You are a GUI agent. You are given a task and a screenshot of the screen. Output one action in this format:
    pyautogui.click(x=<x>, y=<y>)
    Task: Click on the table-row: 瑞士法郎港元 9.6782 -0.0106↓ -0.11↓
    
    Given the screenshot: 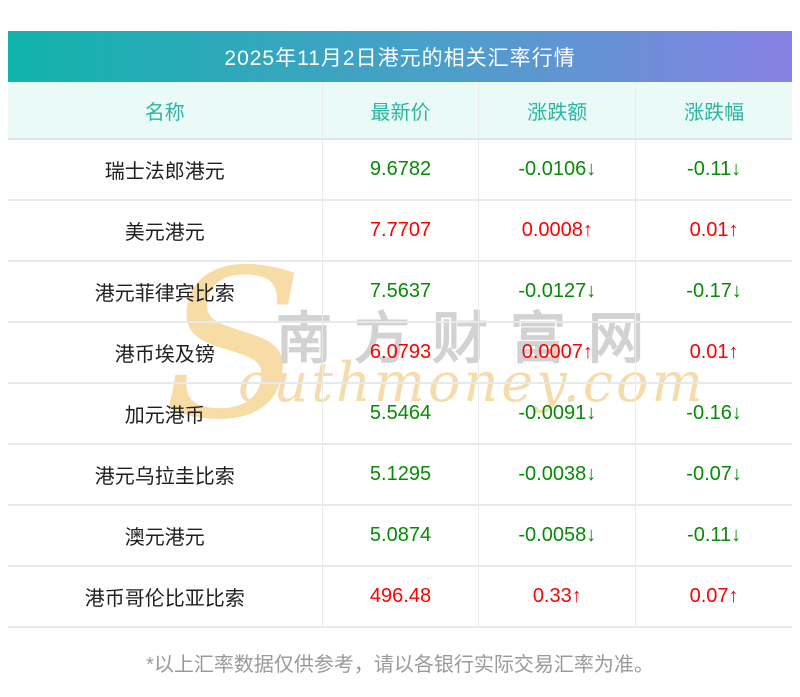 What is the action you would take?
    pyautogui.click(x=400, y=170)
    